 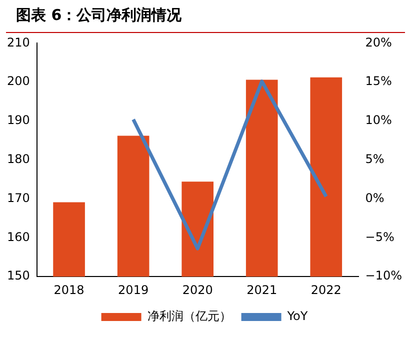 I want to click on y-tick-label: 180, so click(x=18, y=159).